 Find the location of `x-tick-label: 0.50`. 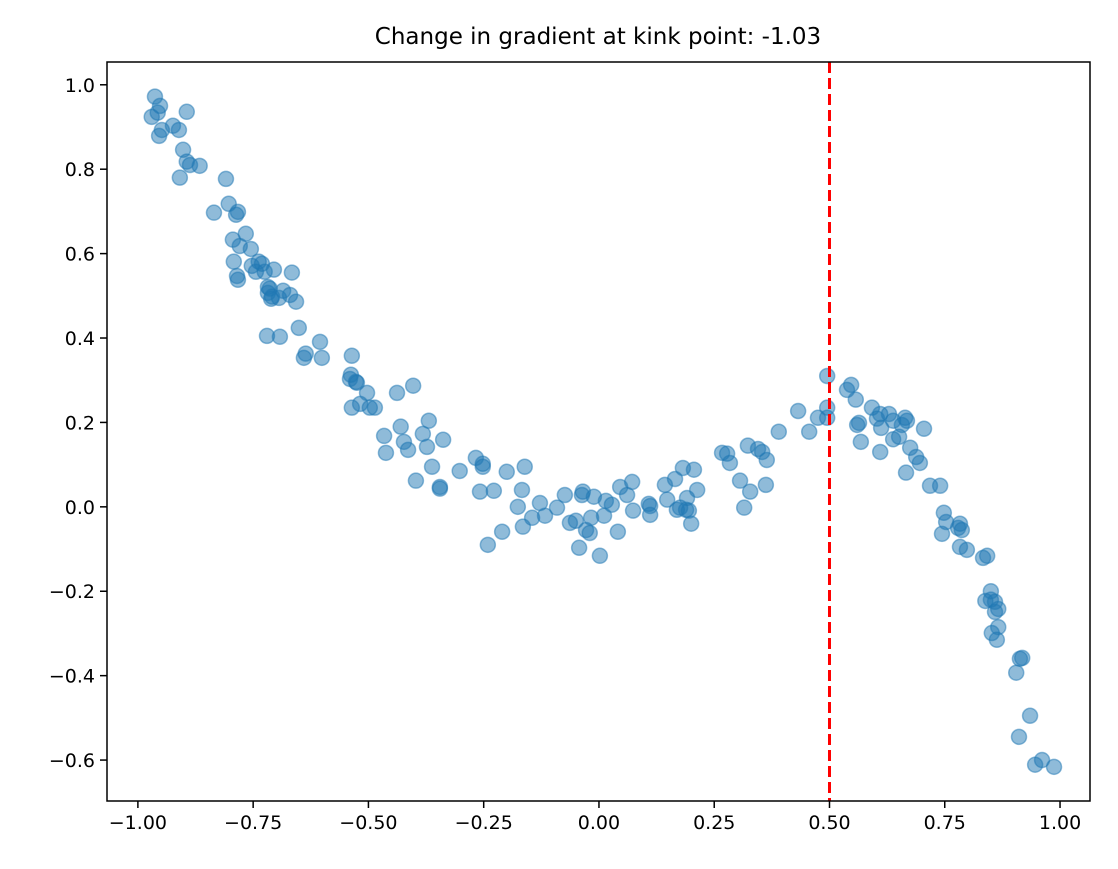

x-tick-label: 0.50 is located at coordinates (829, 823).